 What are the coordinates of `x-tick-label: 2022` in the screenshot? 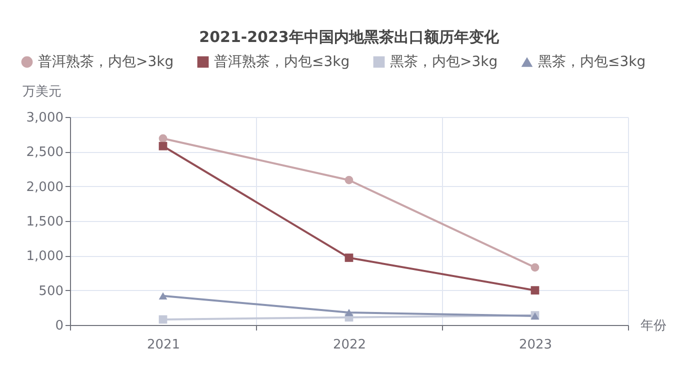 It's located at (349, 345).